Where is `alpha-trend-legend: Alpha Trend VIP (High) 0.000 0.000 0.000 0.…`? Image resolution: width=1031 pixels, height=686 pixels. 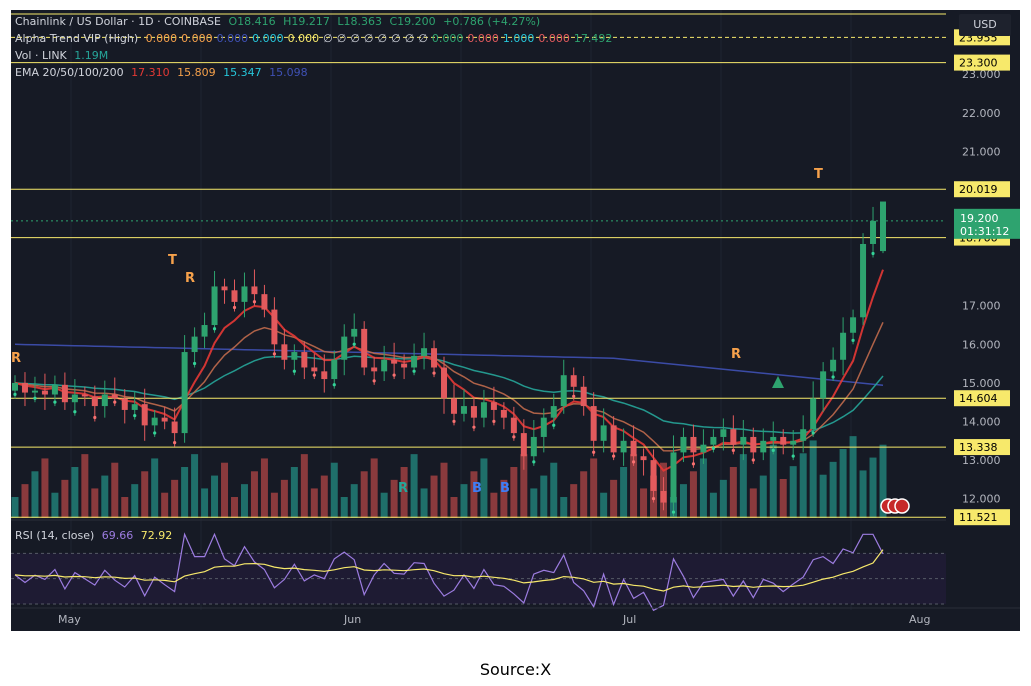 alpha-trend-legend: Alpha Trend VIP (High) 0.000 0.000 0.000 0.… is located at coordinates (317, 38).